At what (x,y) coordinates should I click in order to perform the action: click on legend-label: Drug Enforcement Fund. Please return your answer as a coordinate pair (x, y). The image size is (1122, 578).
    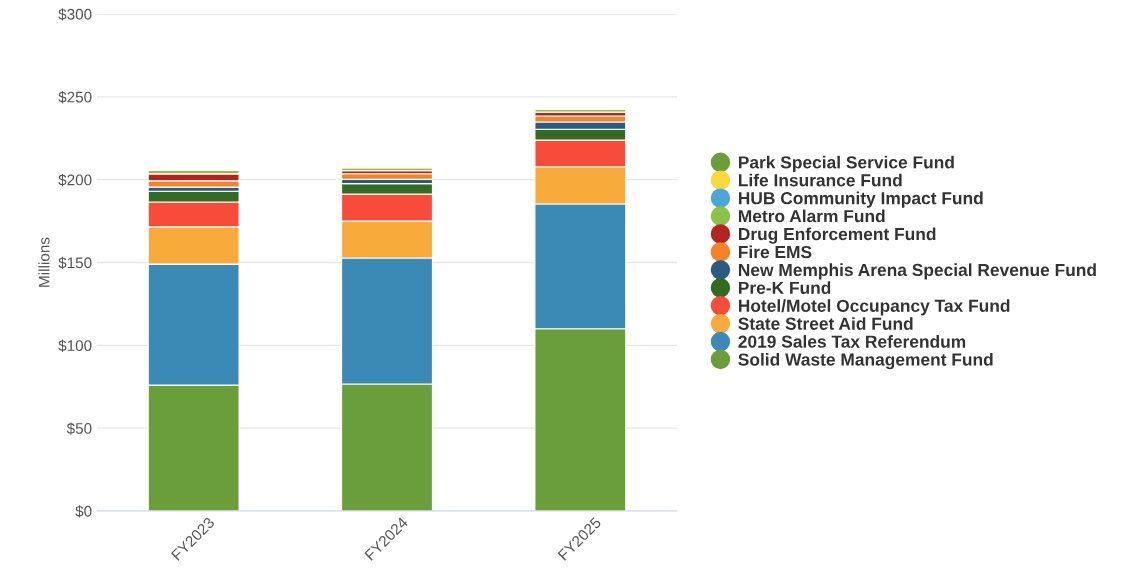
    Looking at the image, I should click on (837, 235).